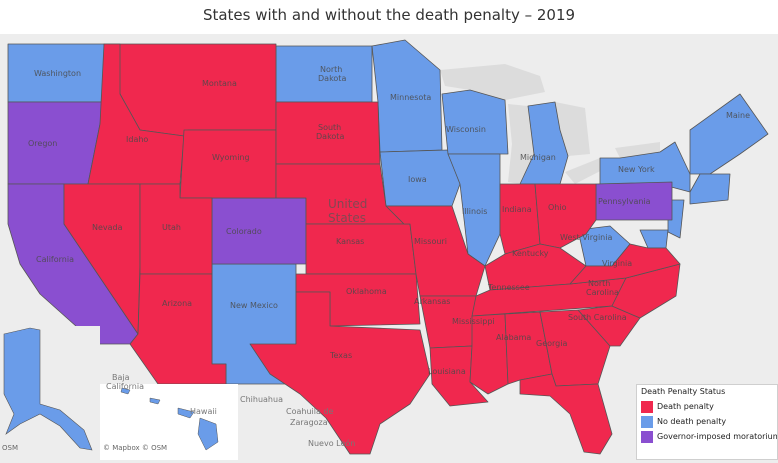 The height and width of the screenshot is (463, 778). What do you see at coordinates (521, 144) in the screenshot?
I see `lake-michigan` at bounding box center [521, 144].